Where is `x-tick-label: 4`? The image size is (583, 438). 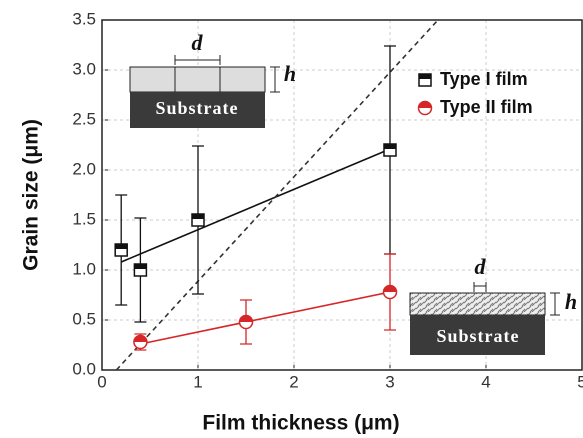 x-tick-label: 4 is located at coordinates (485, 381).